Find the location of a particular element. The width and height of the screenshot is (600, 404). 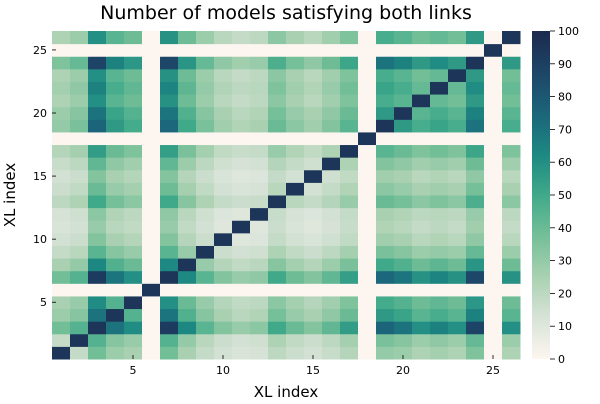

y-tick-label: 20 is located at coordinates (40, 113).